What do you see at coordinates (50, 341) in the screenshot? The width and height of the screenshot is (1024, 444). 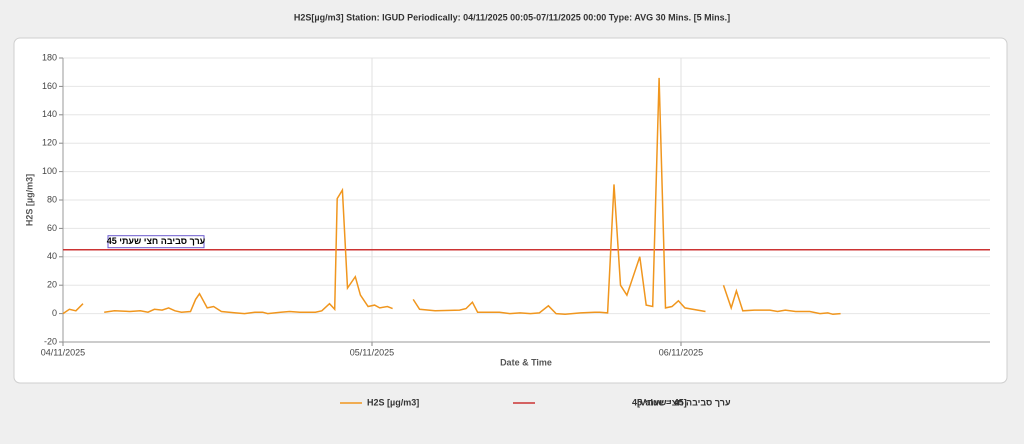 I see `y-tick-label: -20` at bounding box center [50, 341].